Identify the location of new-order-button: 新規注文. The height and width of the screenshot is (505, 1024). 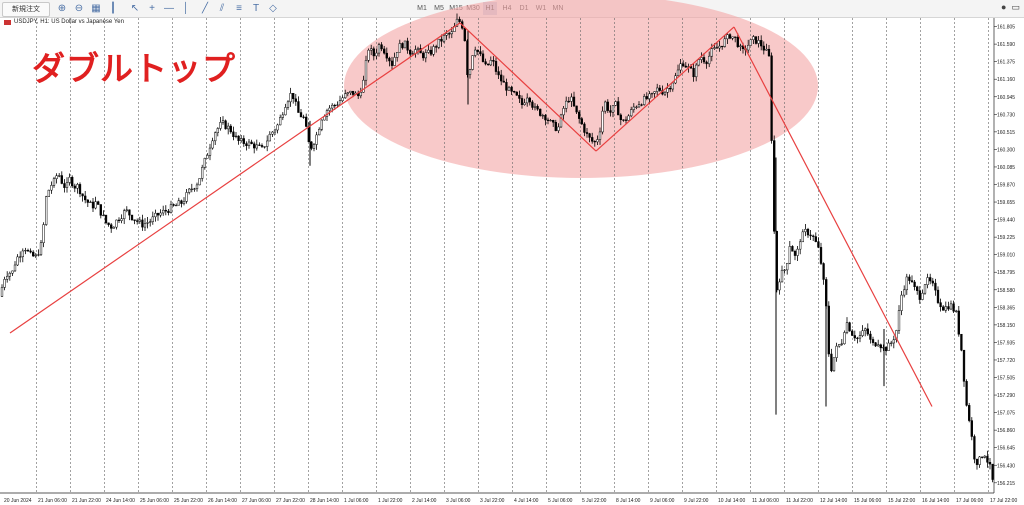
(26, 9).